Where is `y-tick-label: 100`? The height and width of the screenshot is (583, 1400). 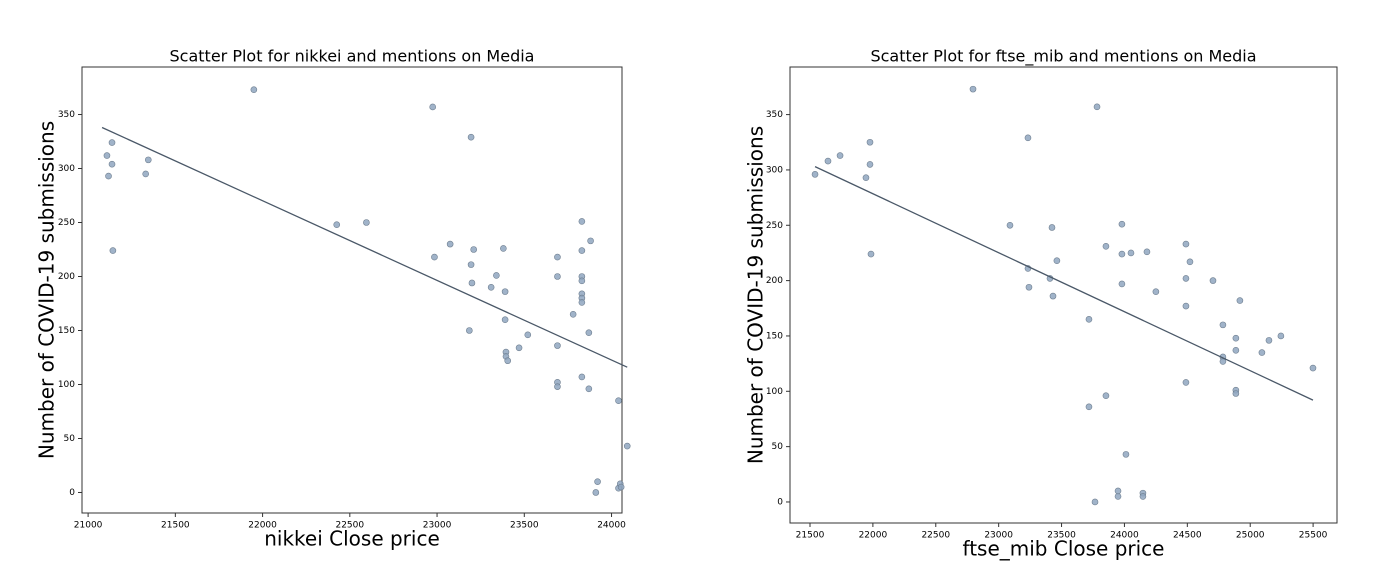 y-tick-label: 100 is located at coordinates (66, 385).